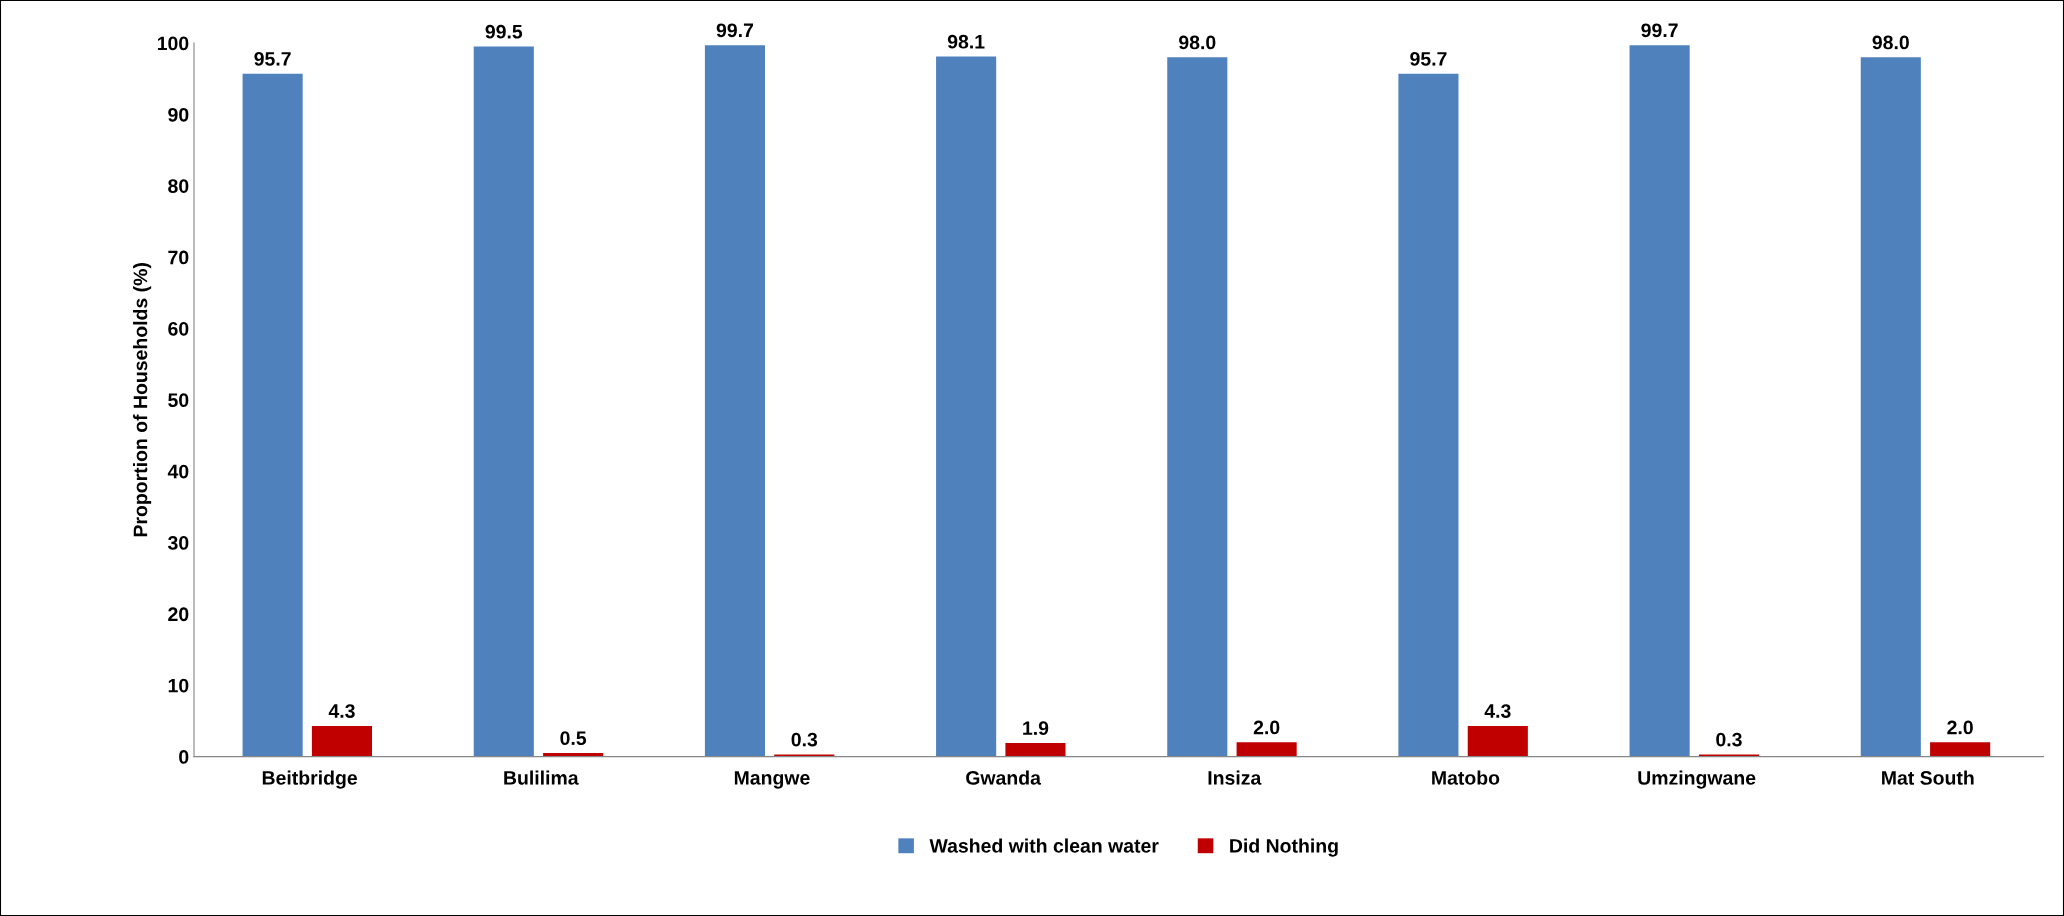  Describe the element at coordinates (1235, 777) in the screenshot. I see `x-tick-label: Insiza` at that location.